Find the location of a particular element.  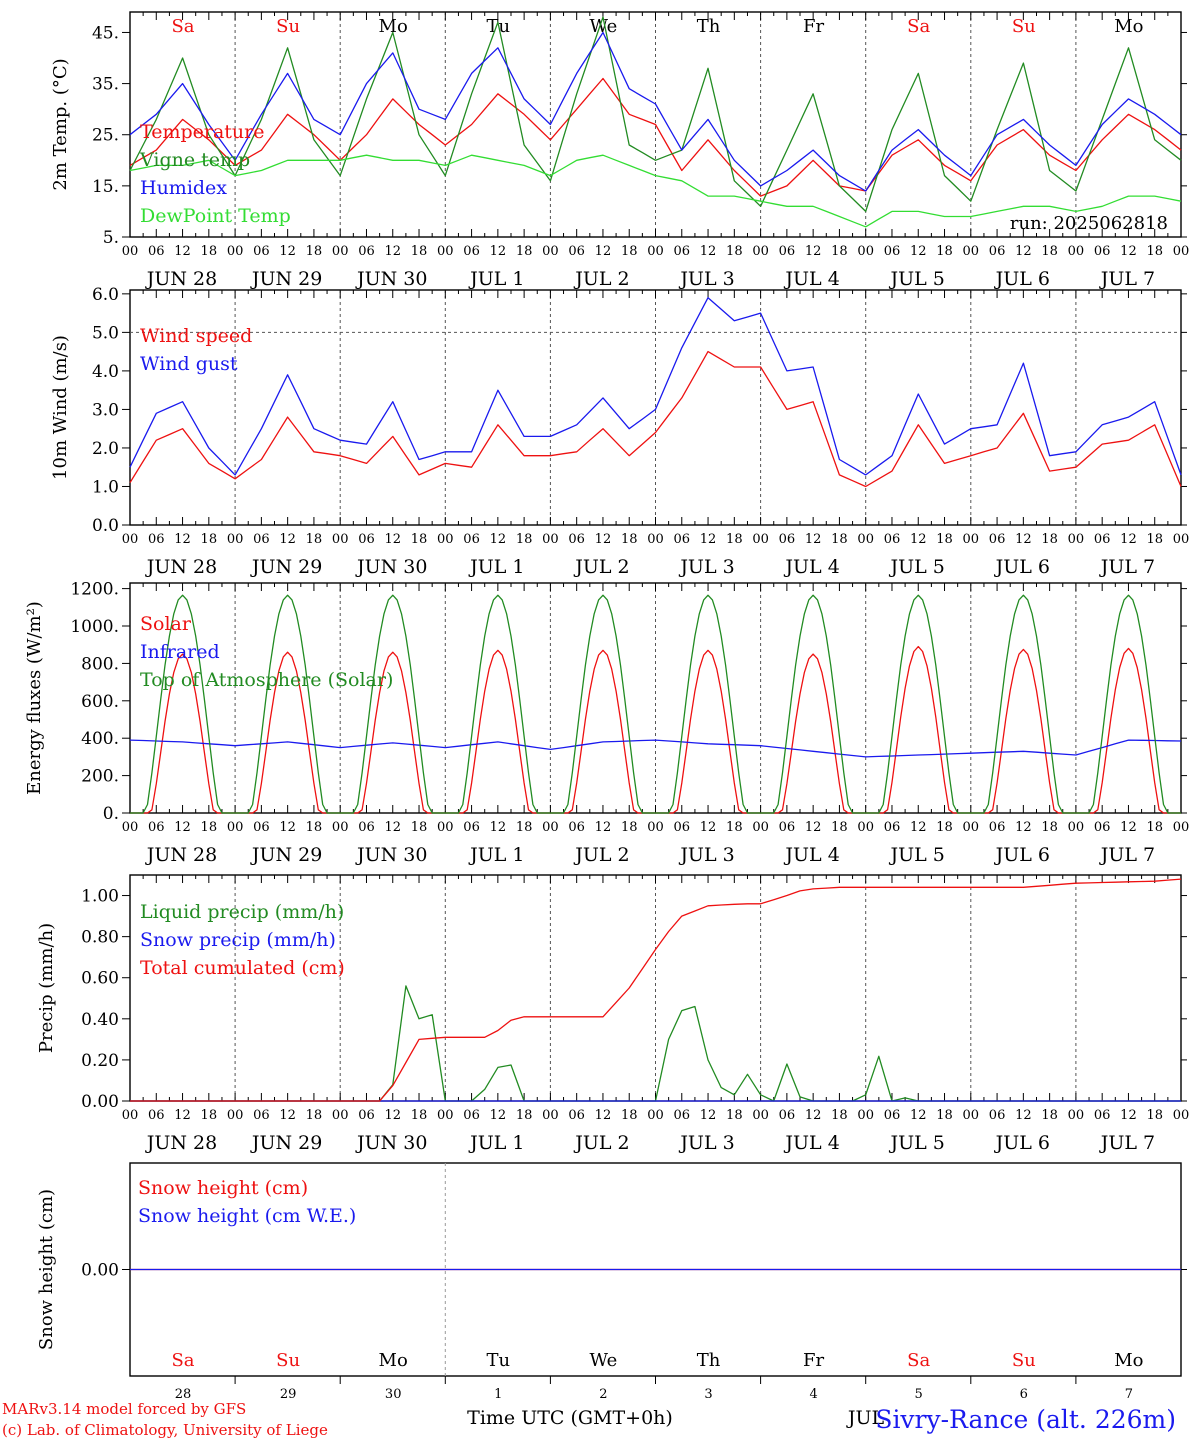

y-tick-label: 0.0 is located at coordinates (105, 526).